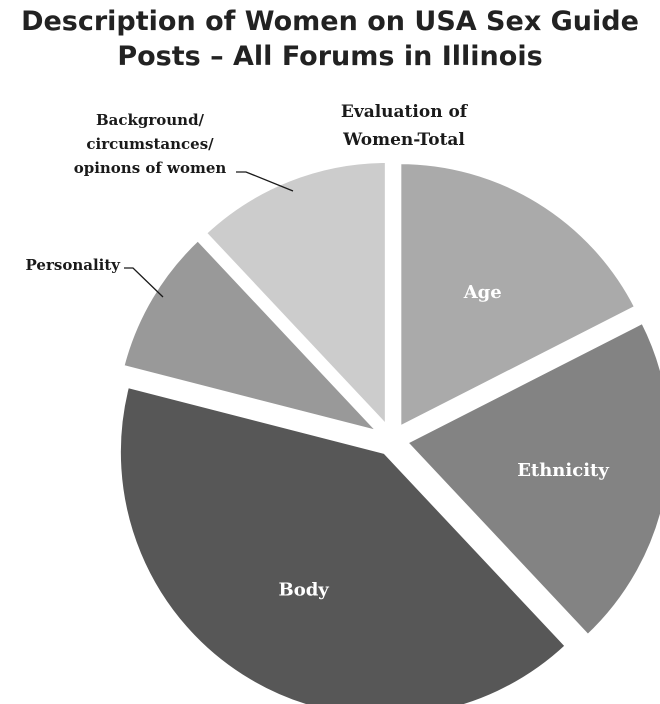  Describe the element at coordinates (150, 120) in the screenshot. I see `slice-label-background-circumstances-opinons-of-women-line-1: Background/` at that location.